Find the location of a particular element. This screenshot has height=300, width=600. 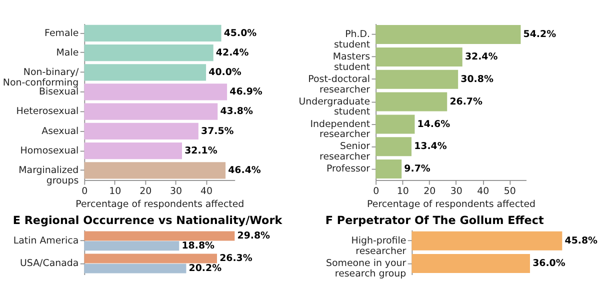

y-tick-label: Professor is located at coordinates (348, 169).